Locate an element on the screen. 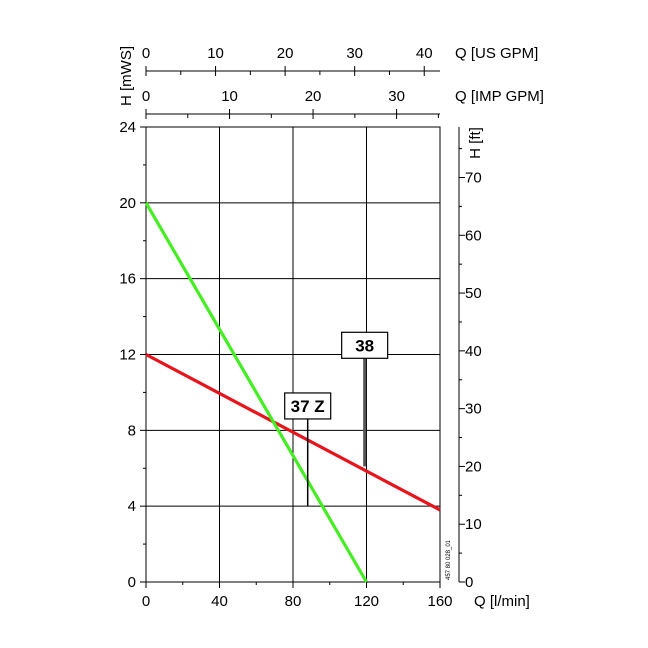 This screenshot has width=648, height=648. x-axis-label: Q [l/min] is located at coordinates (502, 601).